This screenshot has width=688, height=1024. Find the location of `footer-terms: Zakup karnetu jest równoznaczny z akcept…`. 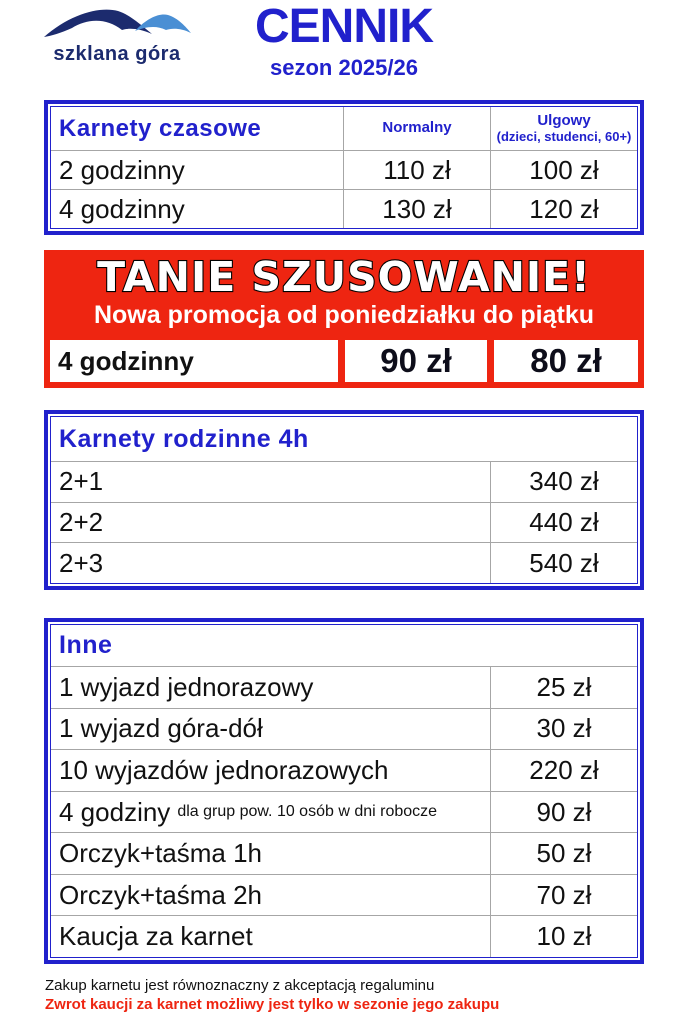

footer-terms: Zakup karnetu jest równoznaczny z akcept… is located at coordinates (240, 985).